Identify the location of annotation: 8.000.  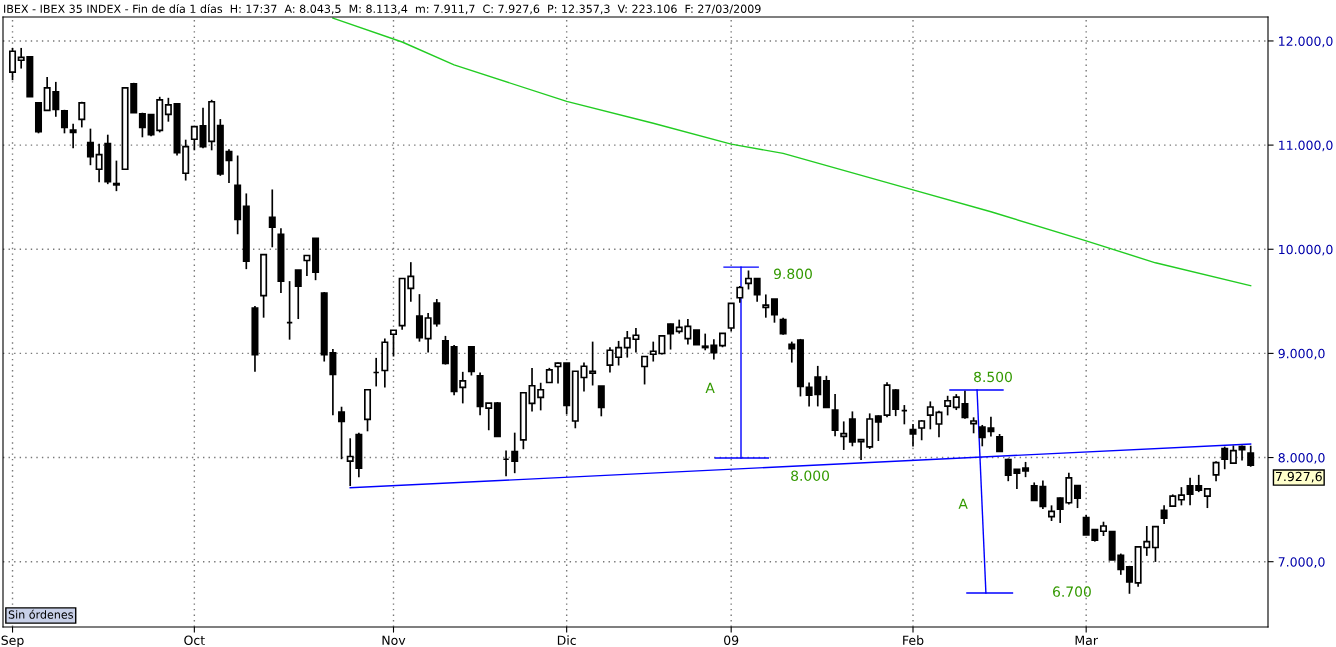
(810, 475).